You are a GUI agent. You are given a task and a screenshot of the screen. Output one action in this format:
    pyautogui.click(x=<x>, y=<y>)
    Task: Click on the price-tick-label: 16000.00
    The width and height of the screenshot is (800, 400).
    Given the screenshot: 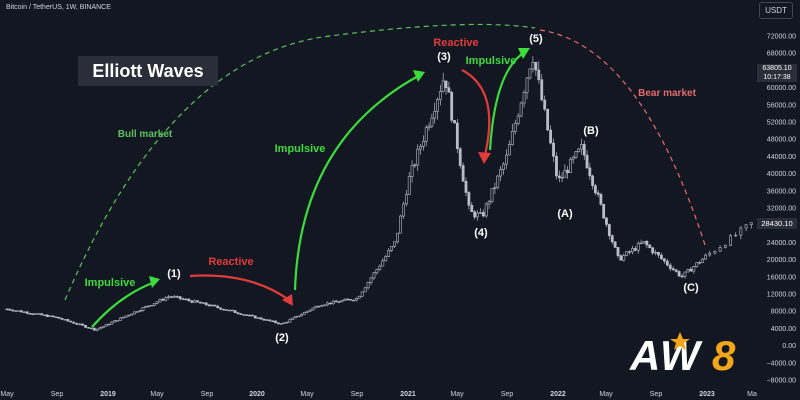 What is the action you would take?
    pyautogui.click(x=781, y=277)
    